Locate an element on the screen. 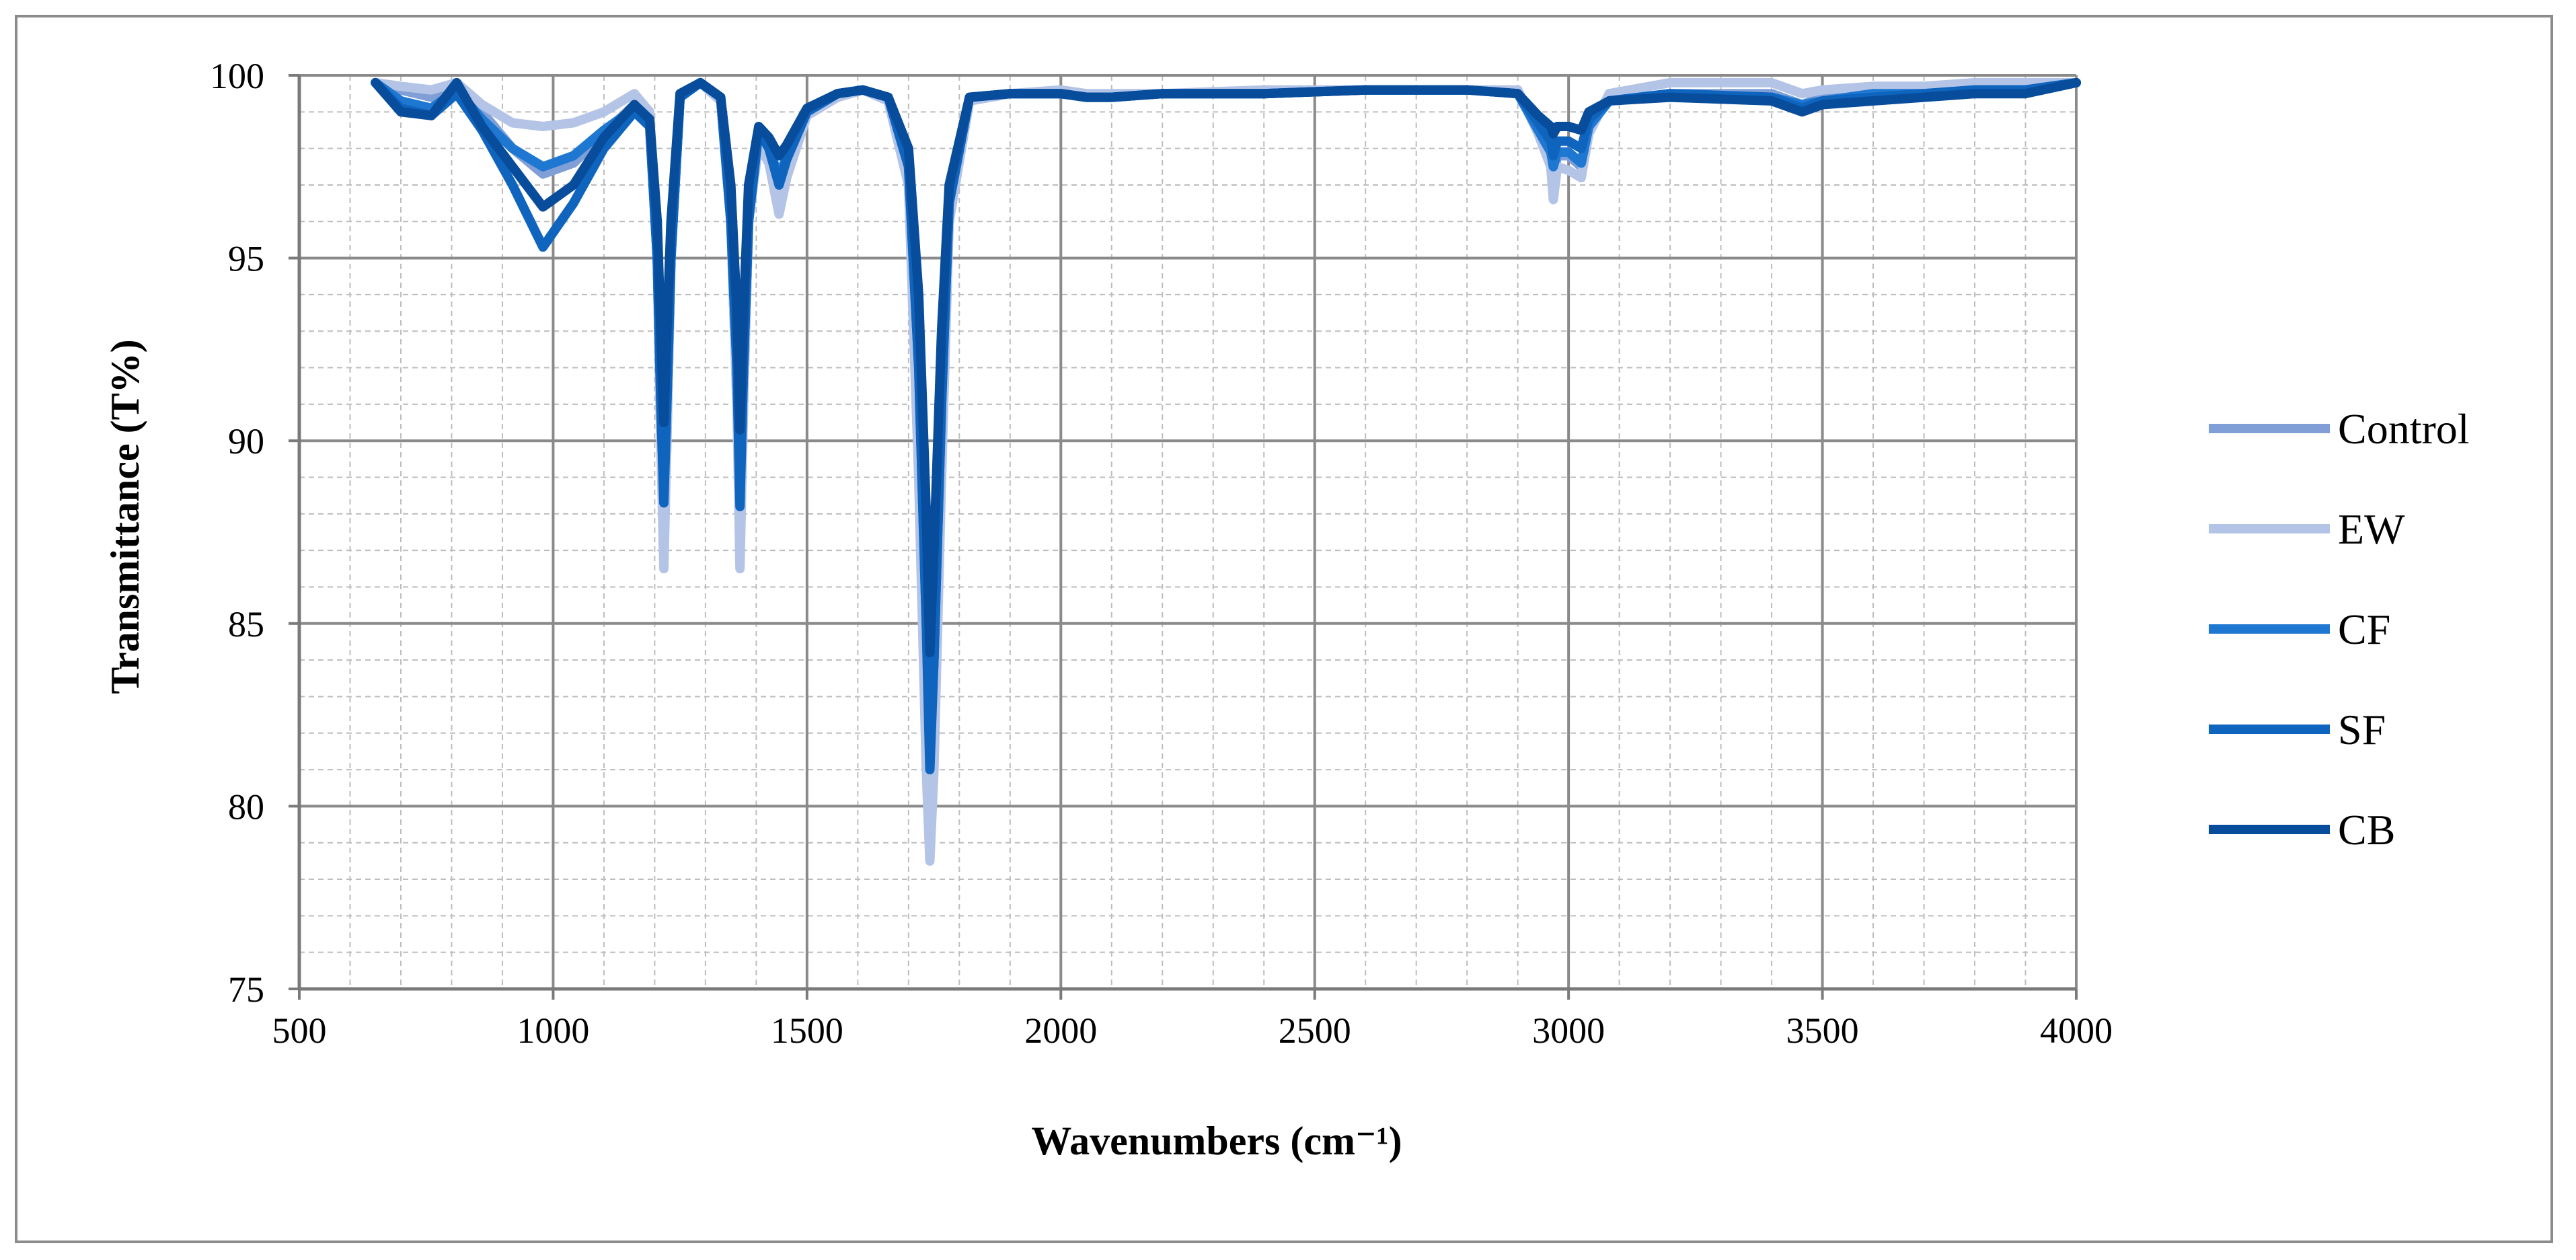 This screenshot has height=1260, width=2576. legend-label-sf: SF is located at coordinates (2362, 729).